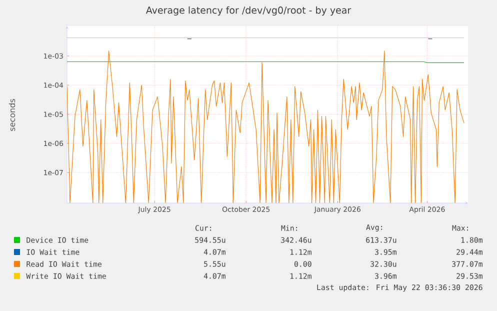 The width and height of the screenshot is (497, 311). What do you see at coordinates (12, 115) in the screenshot?
I see `y-axis-title: seconds` at bounding box center [12, 115].